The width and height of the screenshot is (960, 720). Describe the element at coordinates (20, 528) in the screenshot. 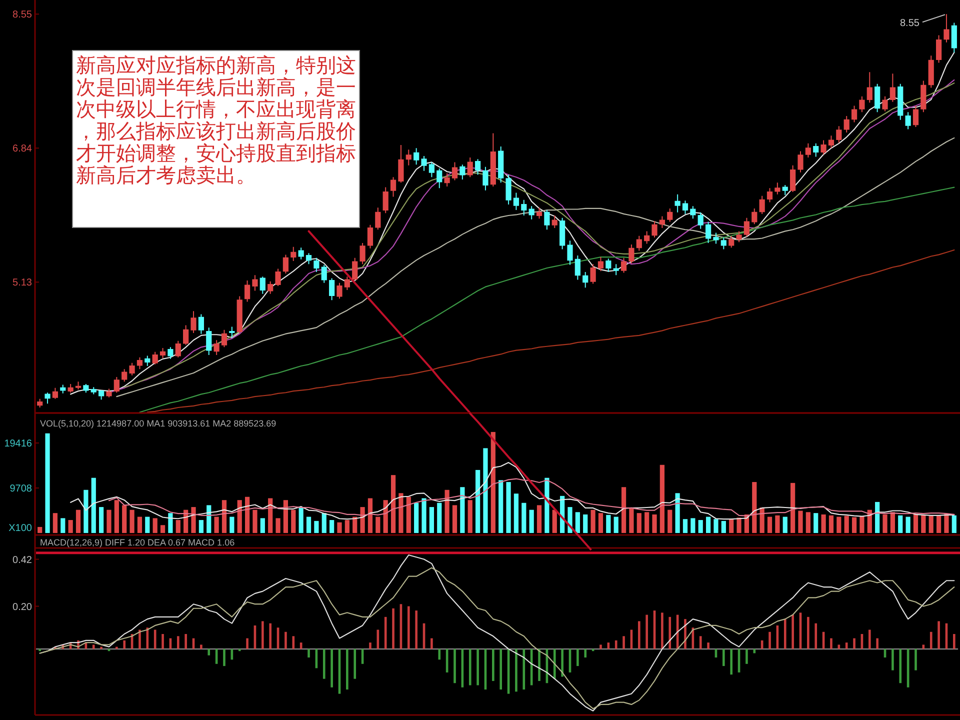

I see `y-axis-title: X100` at that location.